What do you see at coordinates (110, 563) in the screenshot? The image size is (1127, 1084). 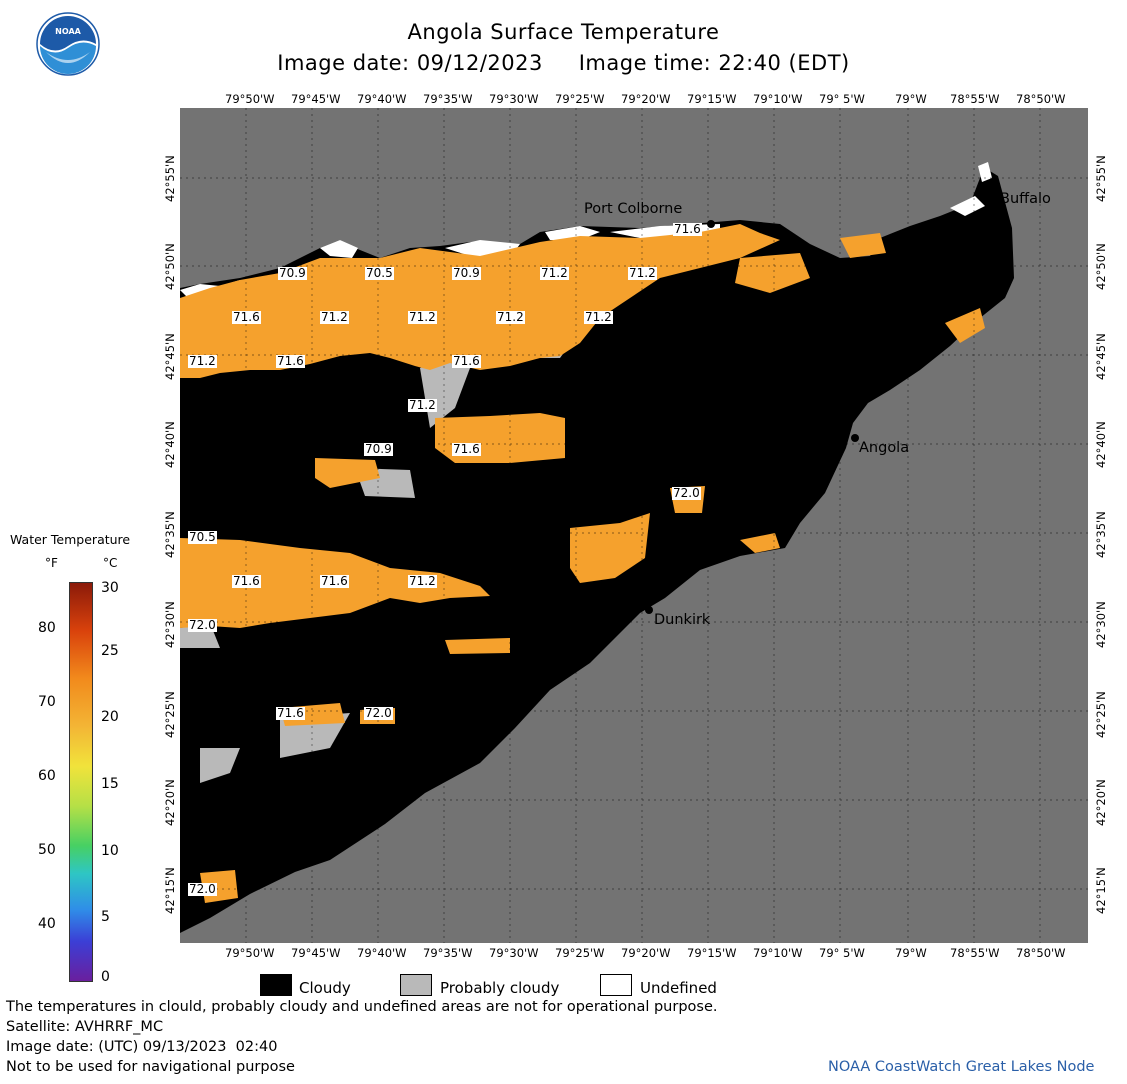 I see `scale-unit-c: °C` at bounding box center [110, 563].